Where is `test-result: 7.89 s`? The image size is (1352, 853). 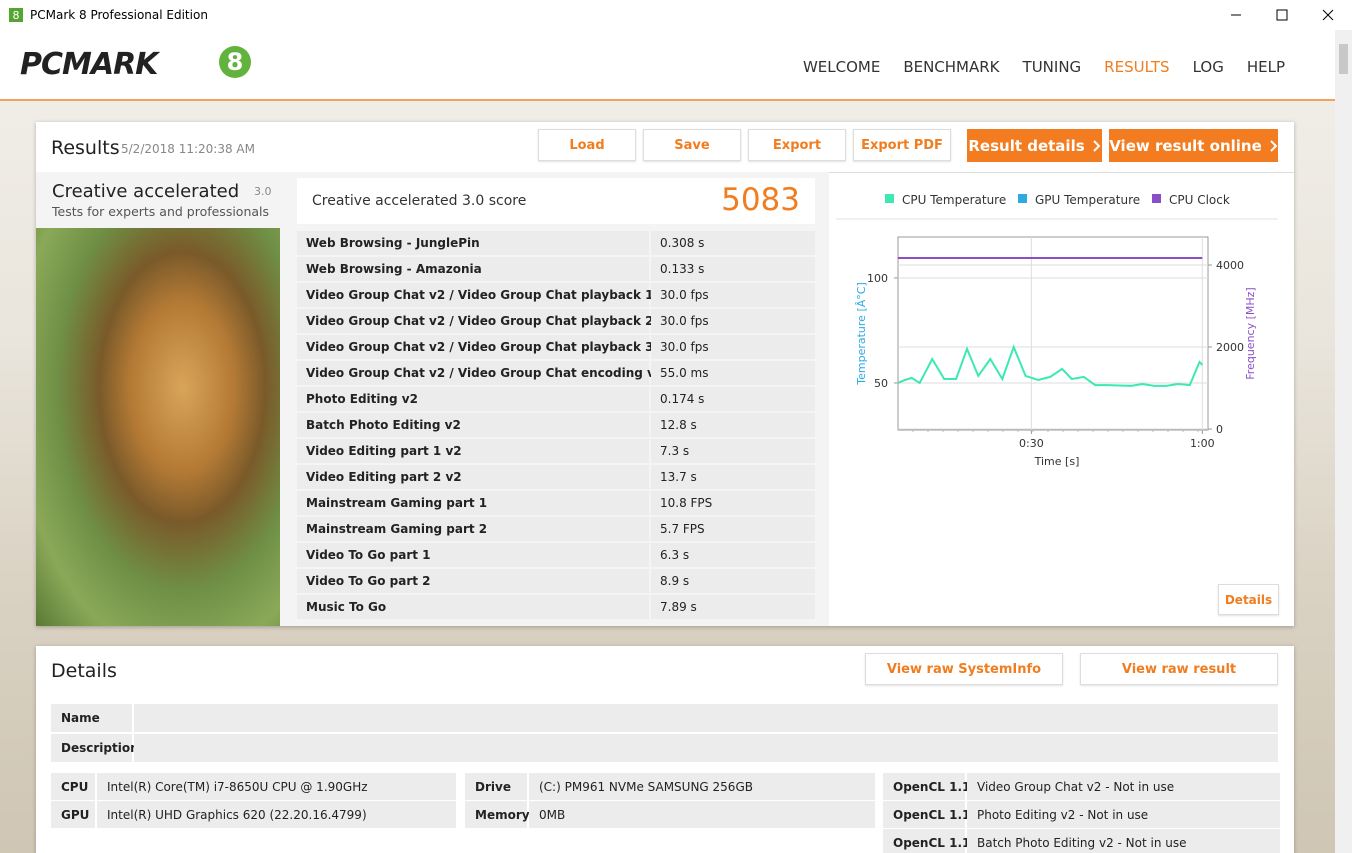
test-result: 7.89 s is located at coordinates (733, 607).